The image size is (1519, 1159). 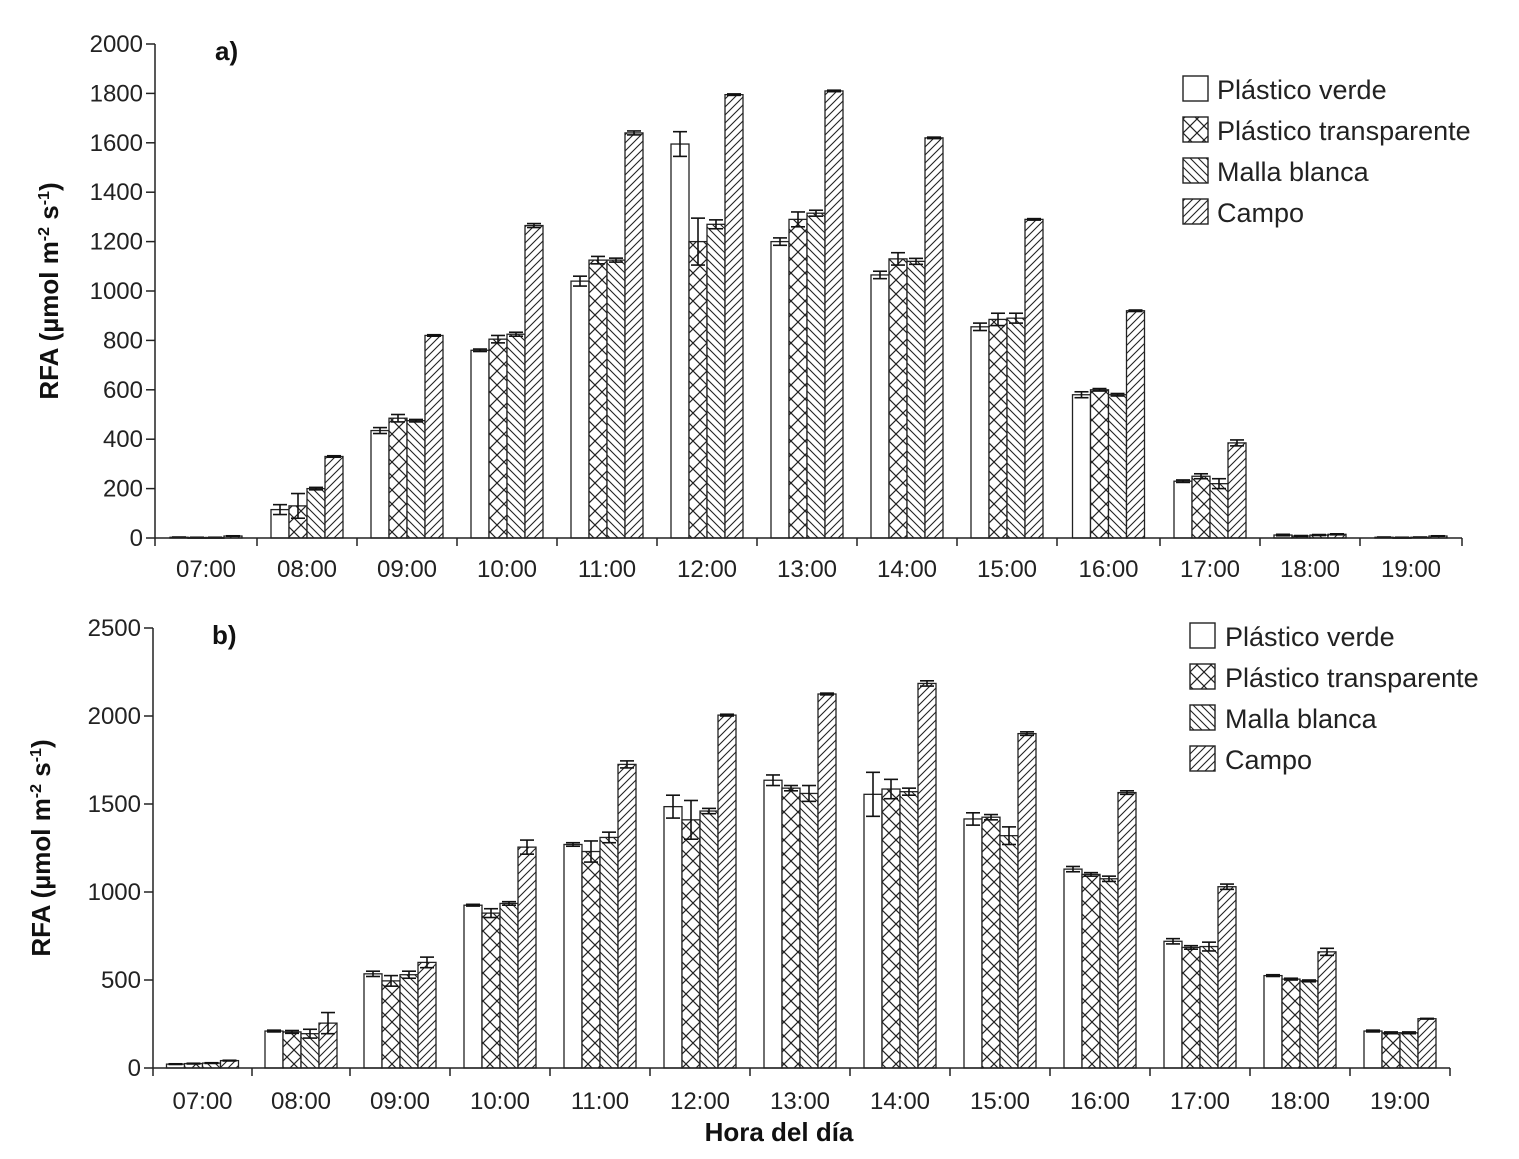 I want to click on panel-a-y-tick-label: 800, so click(x=123, y=340).